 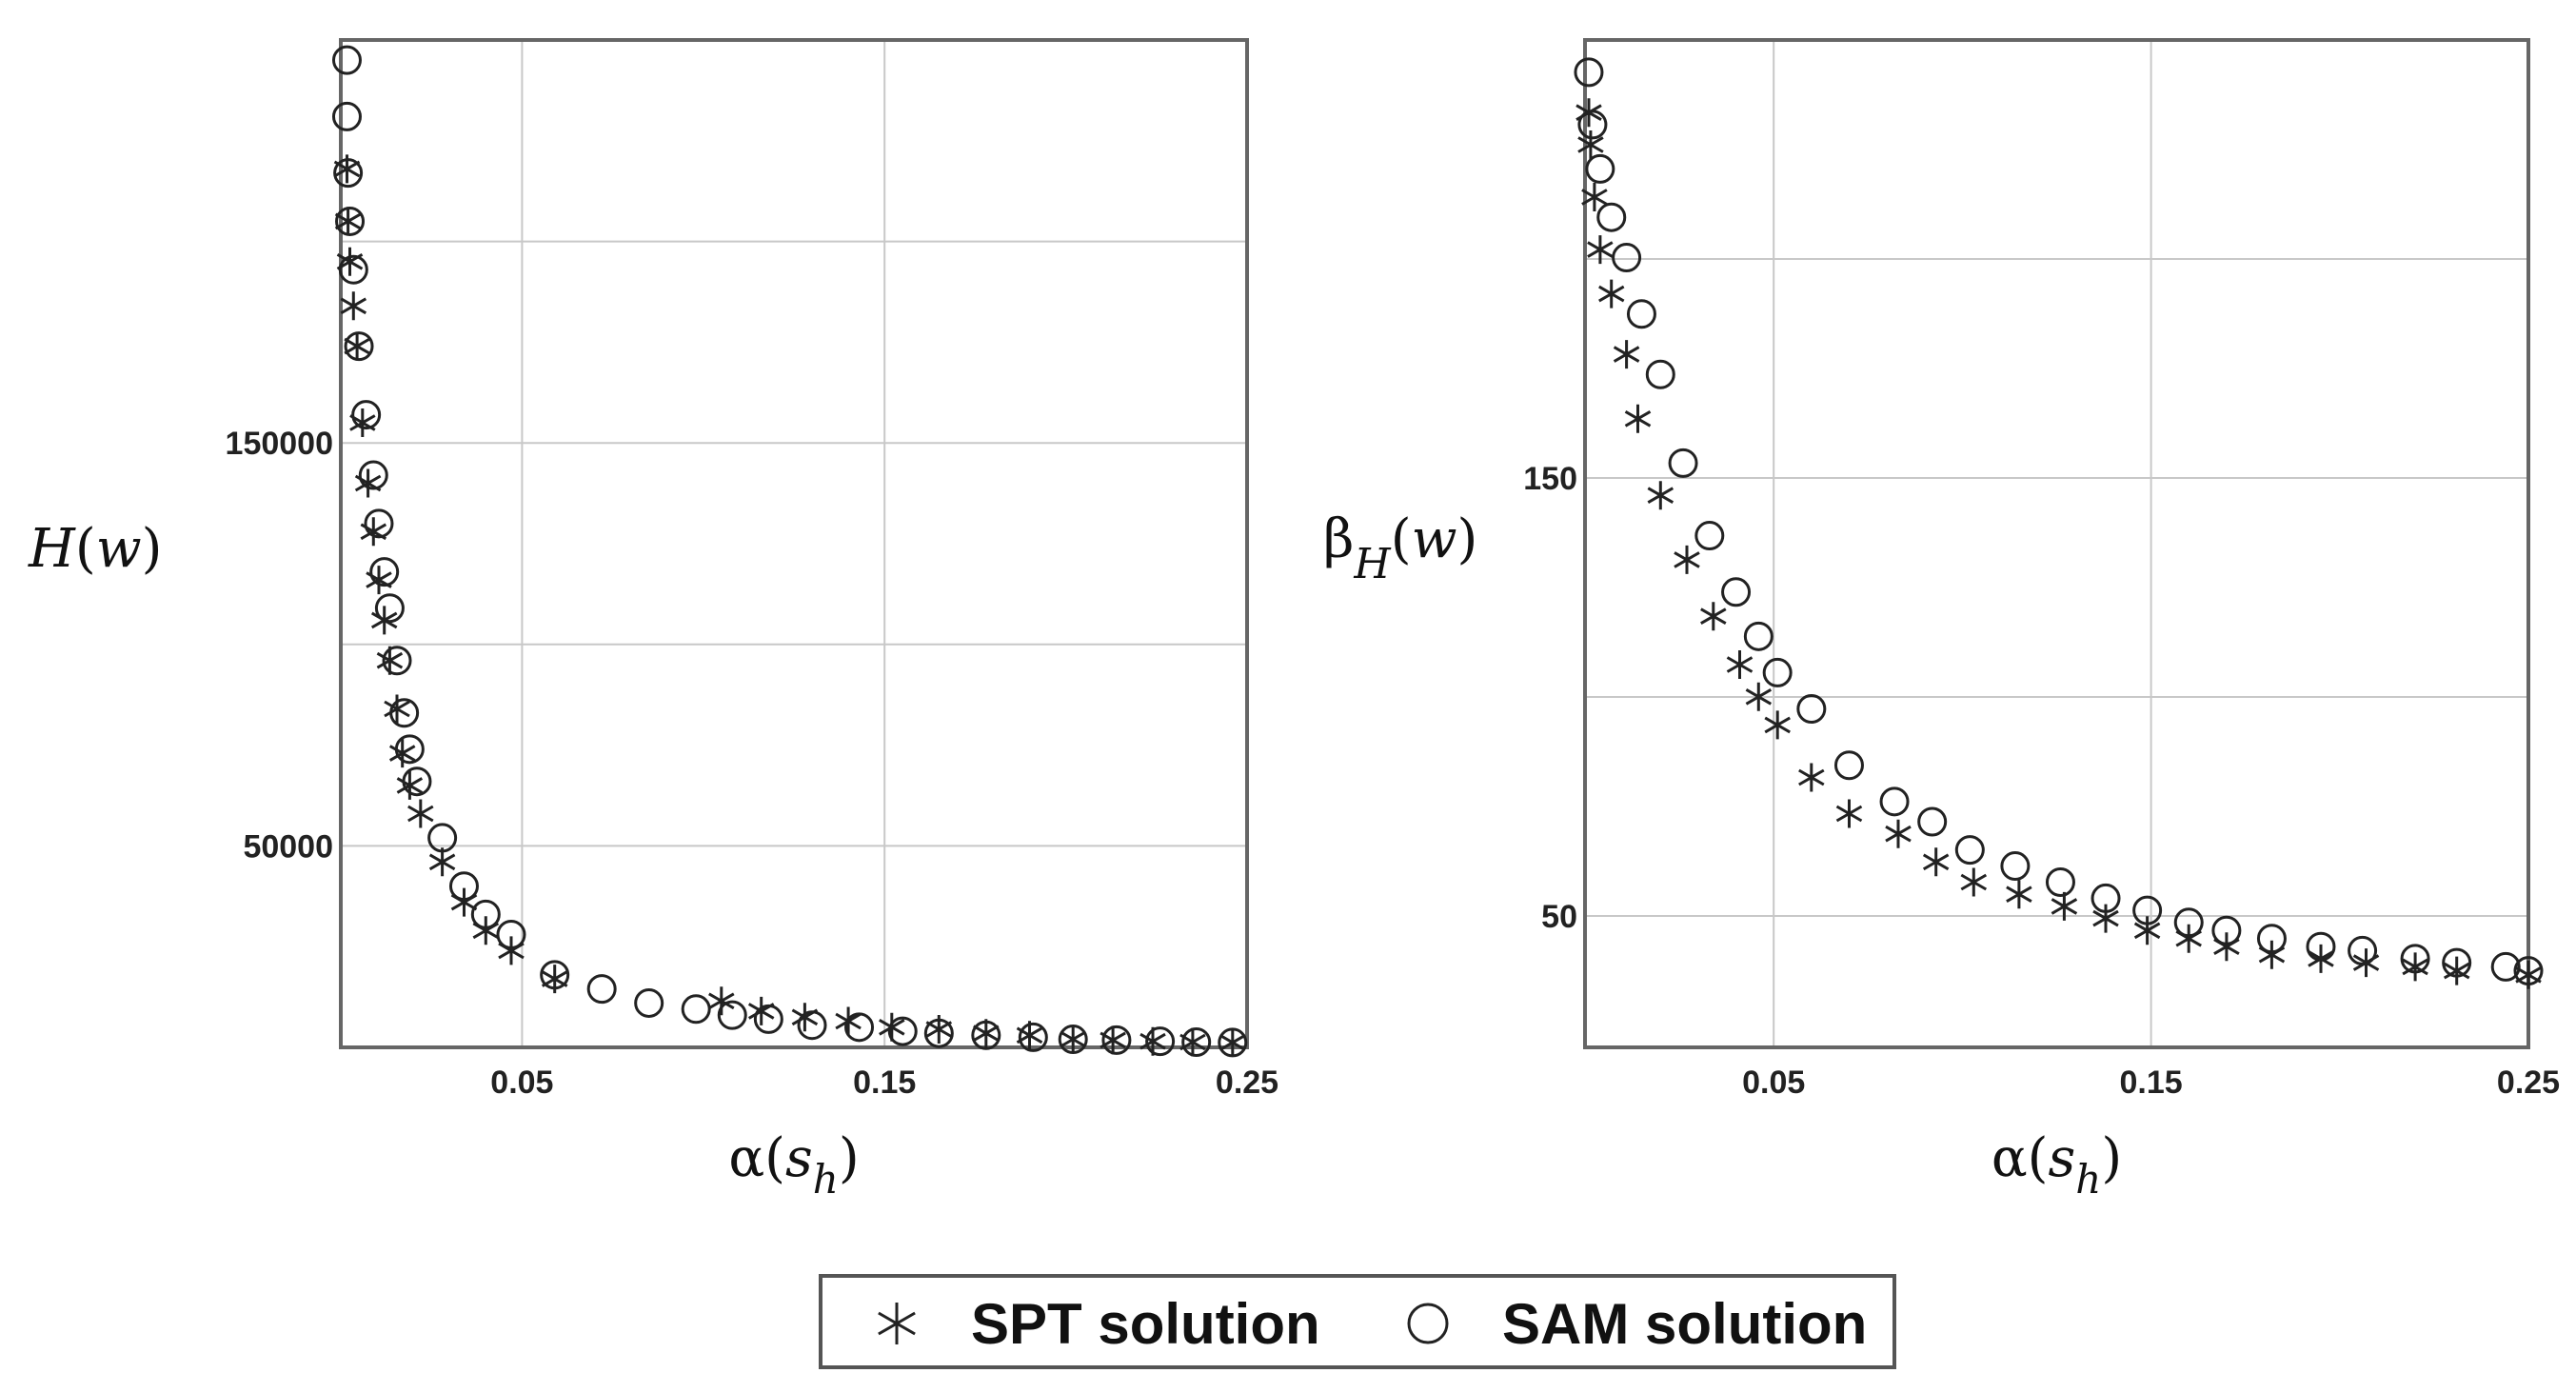 I want to click on legend-star-shape, so click(x=897, y=1323).